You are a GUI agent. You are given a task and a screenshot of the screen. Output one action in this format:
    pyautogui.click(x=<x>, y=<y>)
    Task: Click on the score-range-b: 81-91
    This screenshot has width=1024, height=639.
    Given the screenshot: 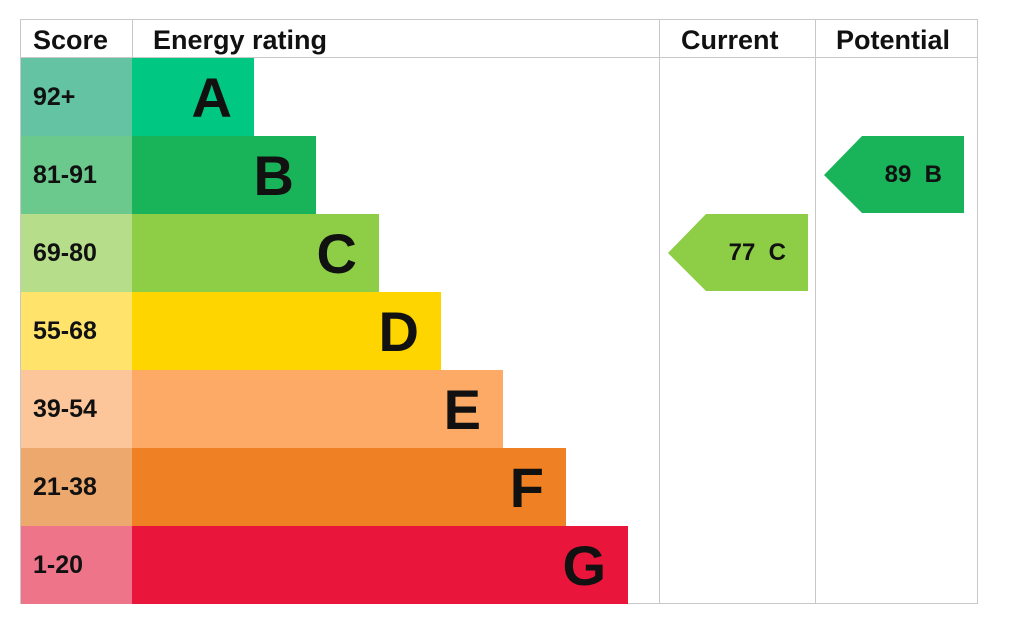 What is the action you would take?
    pyautogui.click(x=76, y=175)
    